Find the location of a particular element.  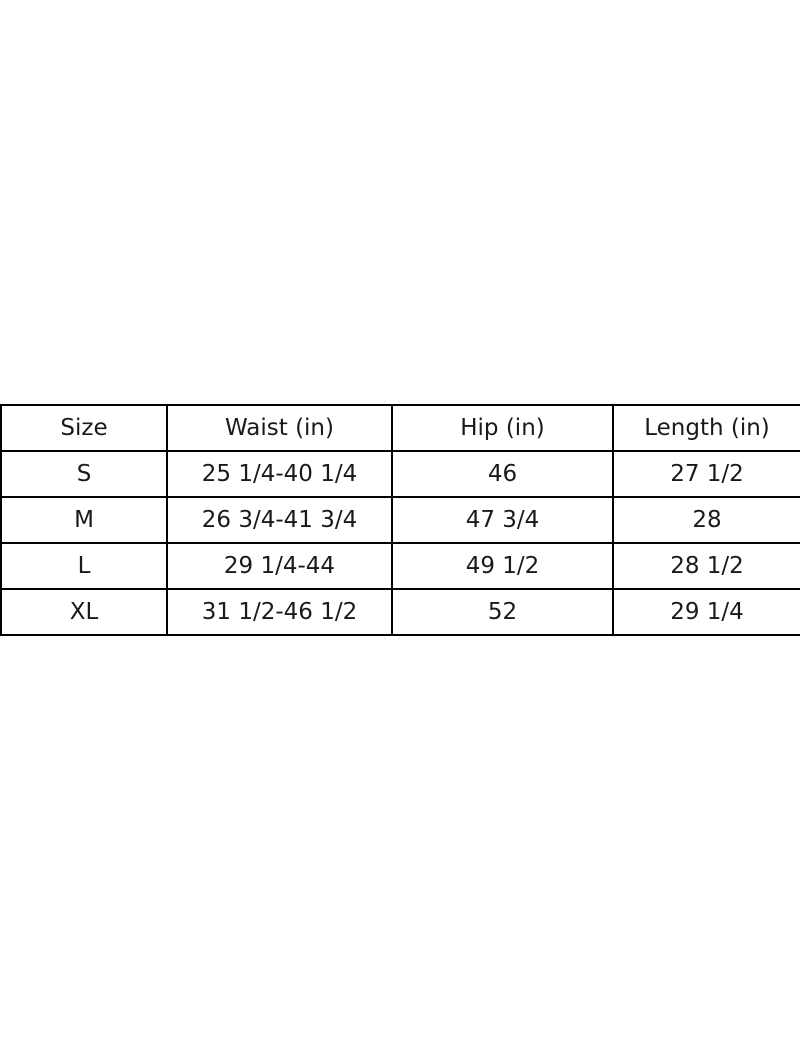

table-header: Size Waist (in) Hip (in) Length (in) is located at coordinates (400, 428).